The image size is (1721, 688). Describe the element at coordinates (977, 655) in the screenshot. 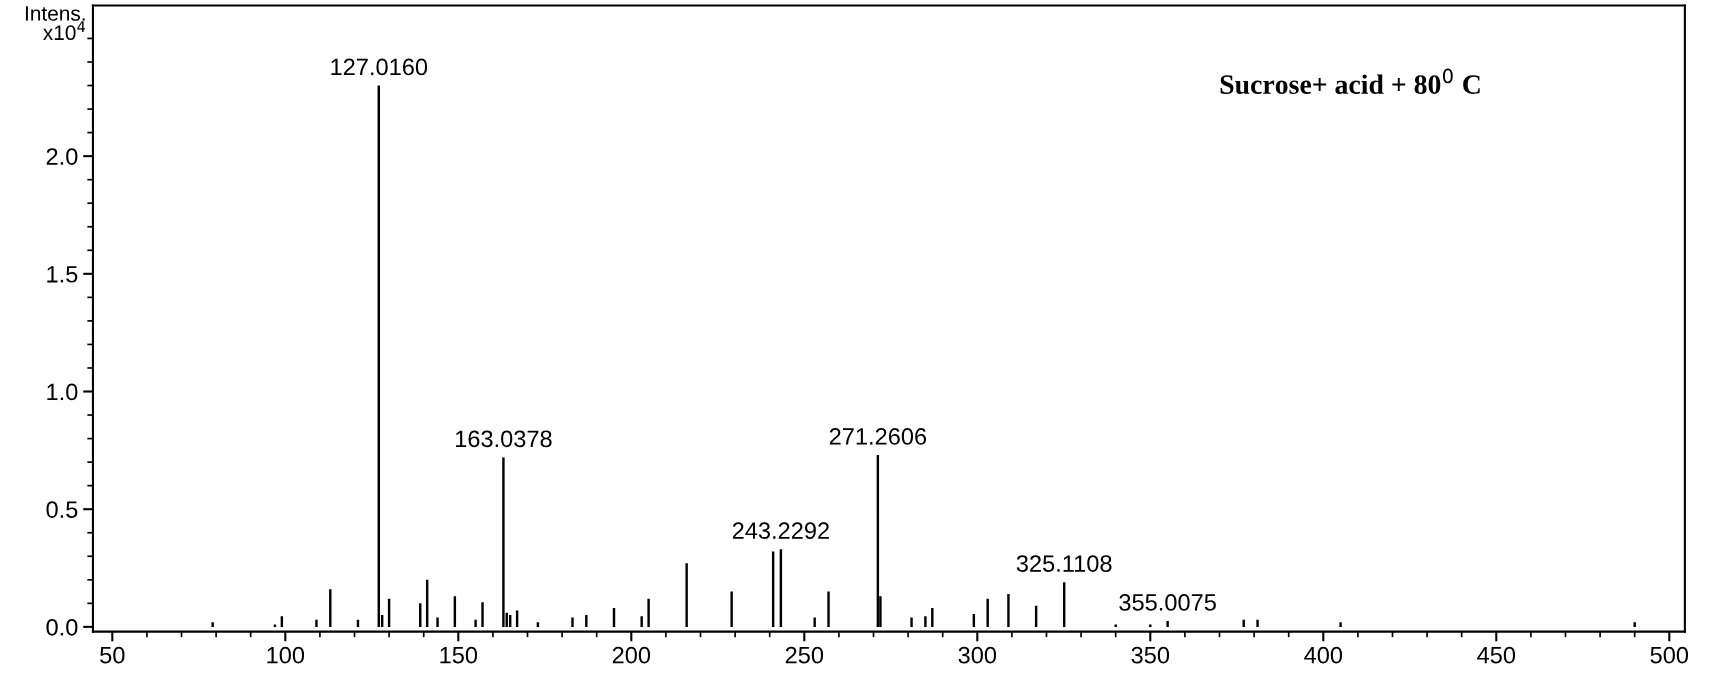

I see `x-tick-label: 300` at that location.